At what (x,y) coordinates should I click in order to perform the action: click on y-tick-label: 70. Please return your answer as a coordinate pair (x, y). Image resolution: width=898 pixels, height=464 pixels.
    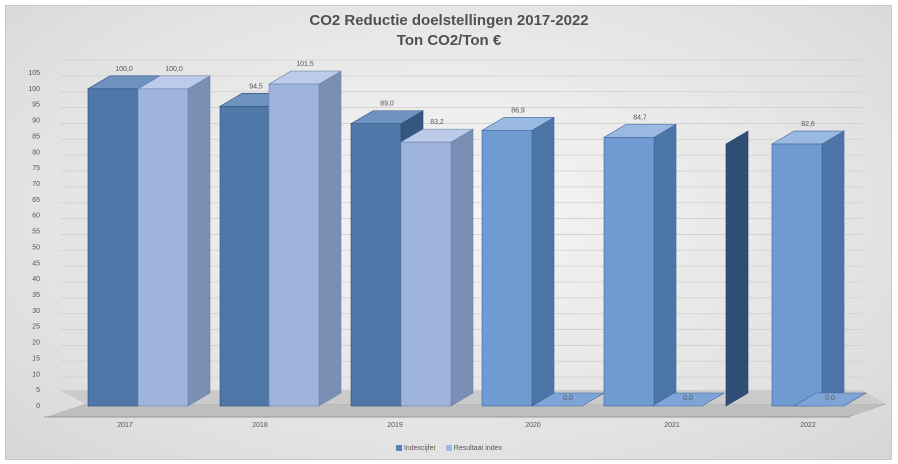
    Looking at the image, I should click on (36, 184).